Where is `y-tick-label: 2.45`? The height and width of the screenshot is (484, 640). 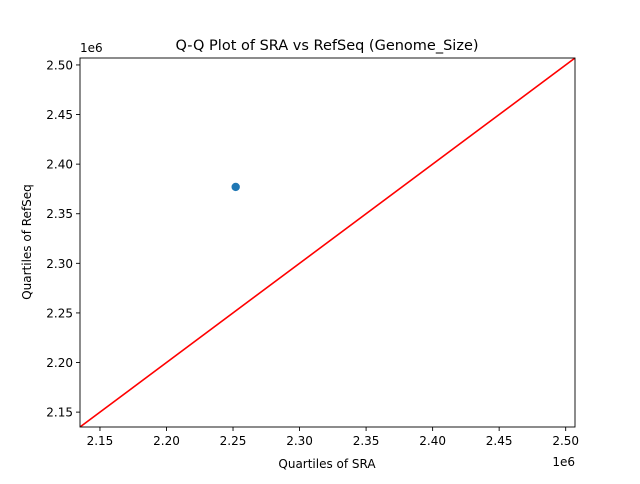
y-tick-label: 2.45 is located at coordinates (59, 115).